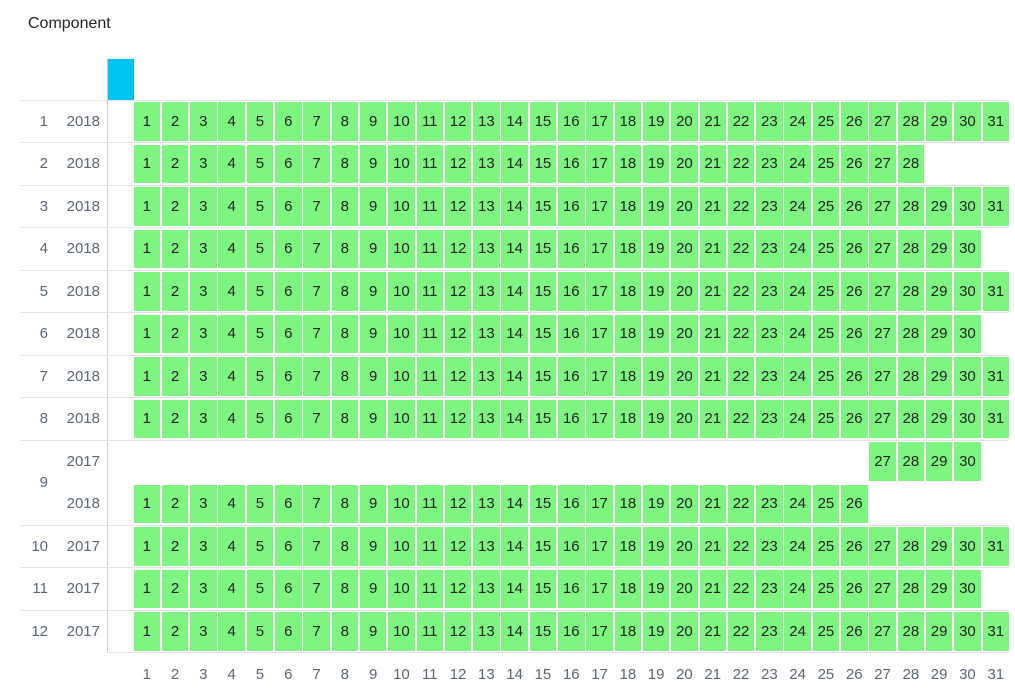 The width and height of the screenshot is (1015, 700). I want to click on day-cell: 1, so click(146, 291).